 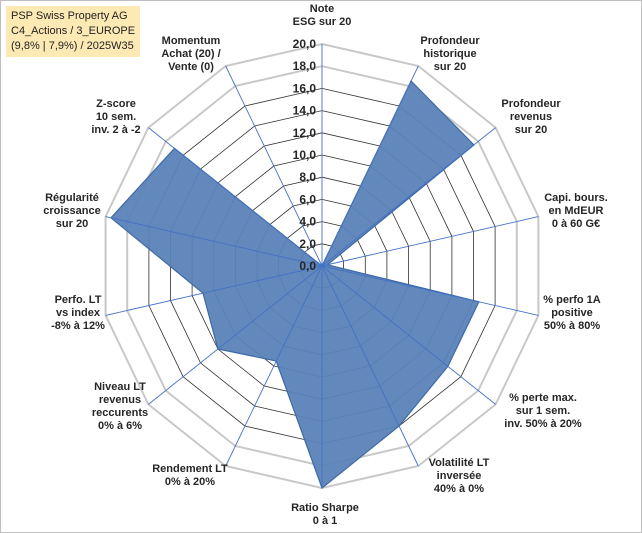 What do you see at coordinates (305, 133) in the screenshot?
I see `tick-label-6: 12,0` at bounding box center [305, 133].